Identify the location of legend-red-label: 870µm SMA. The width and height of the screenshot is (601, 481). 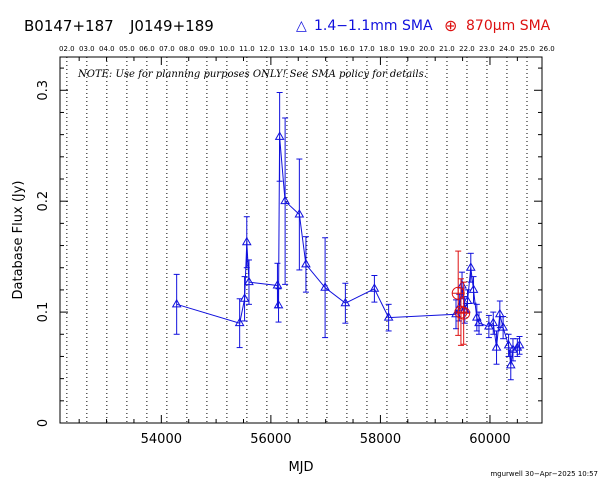
(508, 26).